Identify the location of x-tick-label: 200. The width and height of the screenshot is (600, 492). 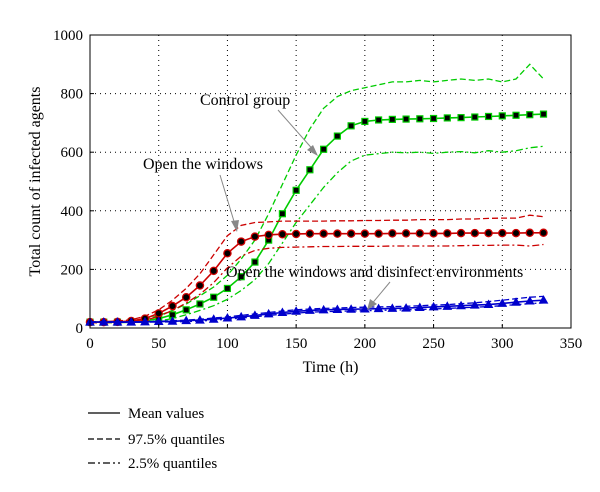
(365, 344).